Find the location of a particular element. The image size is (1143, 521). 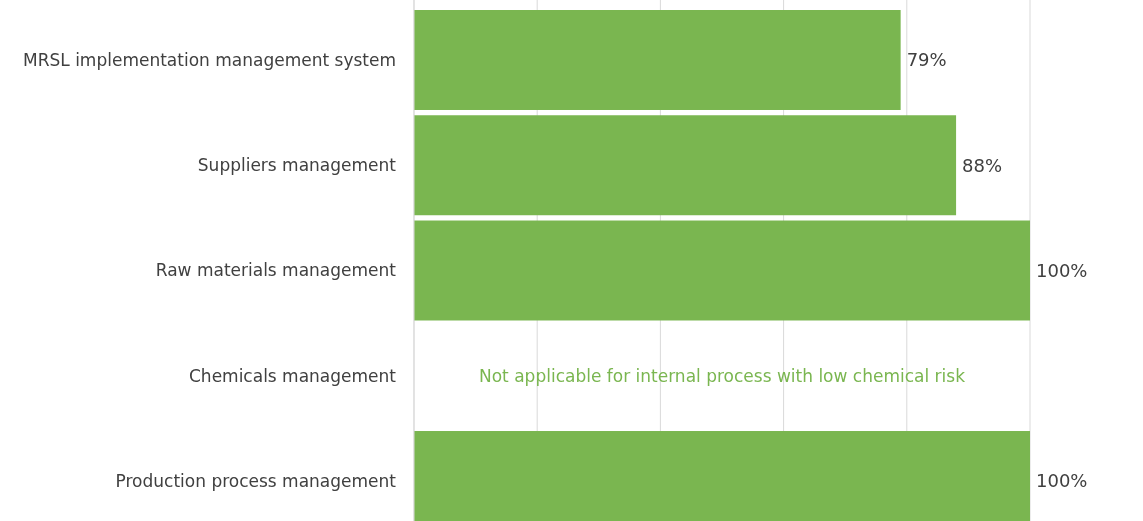

y-tick-label: Suppliers management is located at coordinates (297, 165).